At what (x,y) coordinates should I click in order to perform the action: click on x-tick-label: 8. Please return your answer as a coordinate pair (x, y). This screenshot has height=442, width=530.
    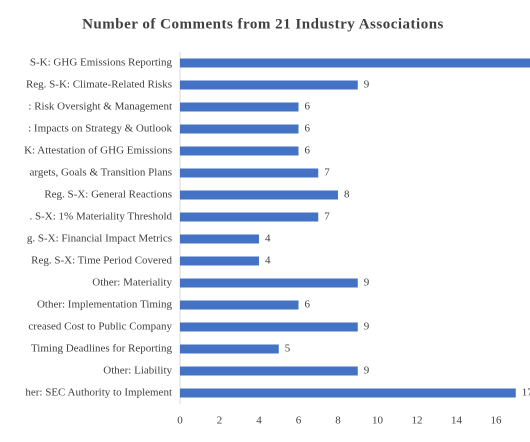
    Looking at the image, I should click on (338, 421).